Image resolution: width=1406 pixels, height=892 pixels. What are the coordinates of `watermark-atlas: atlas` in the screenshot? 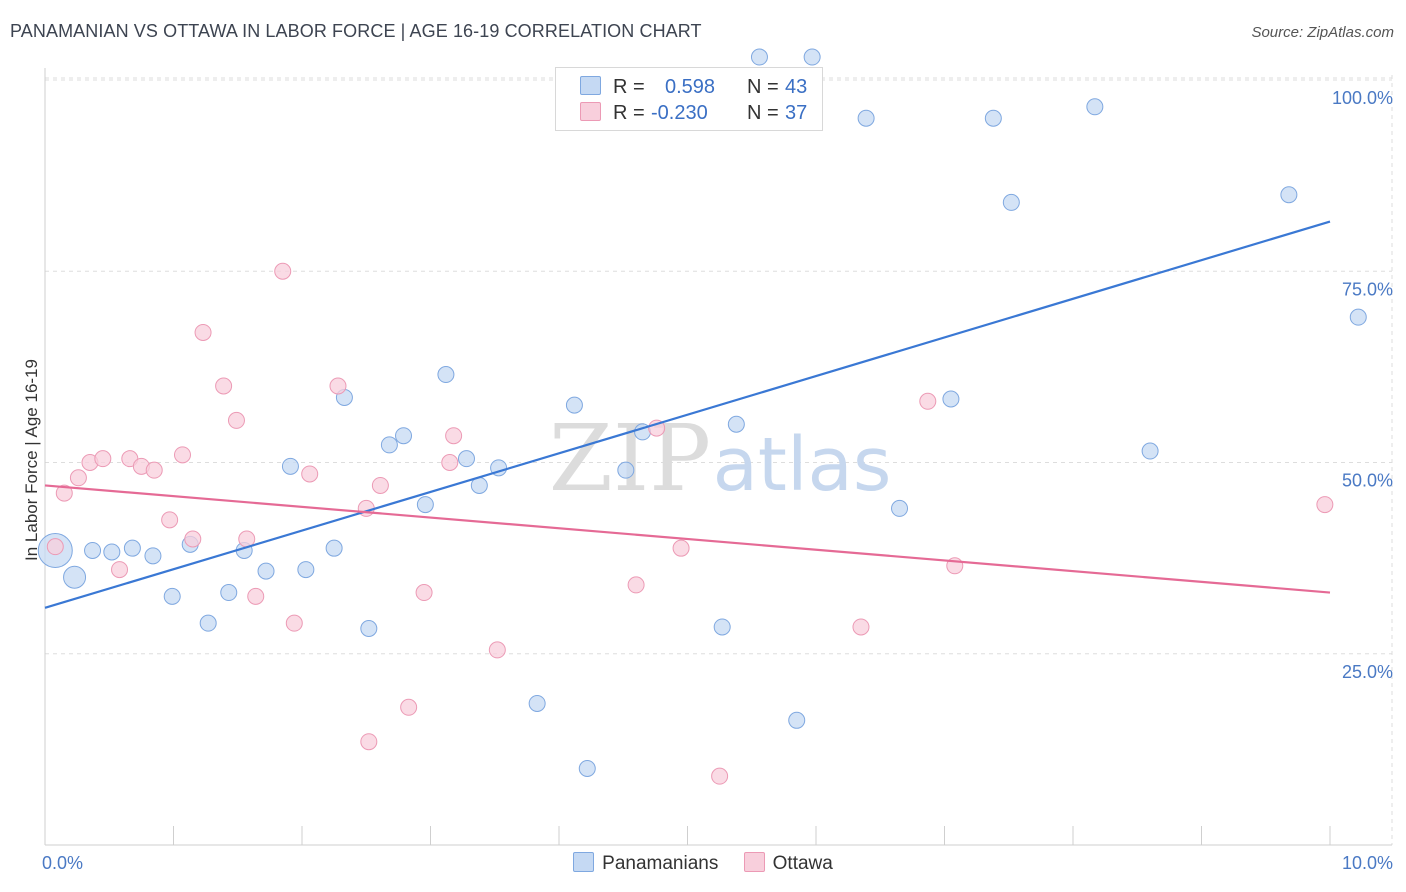 It's located at (802, 465).